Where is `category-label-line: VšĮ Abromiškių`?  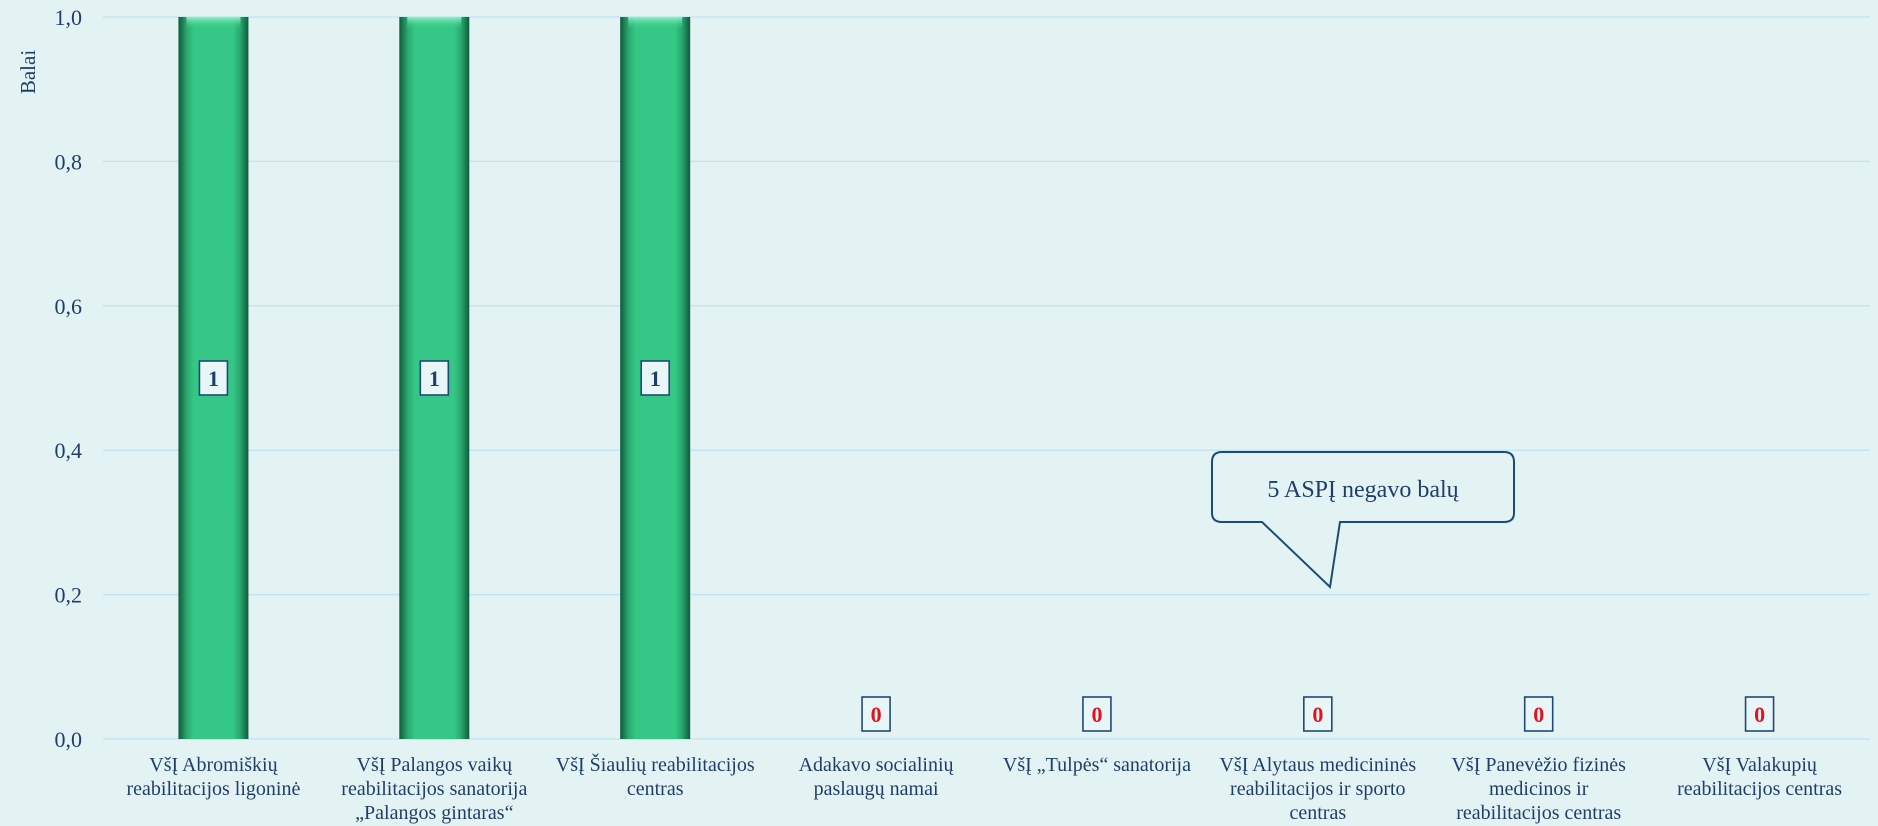 category-label-line: VšĮ Abromiškių is located at coordinates (213, 765).